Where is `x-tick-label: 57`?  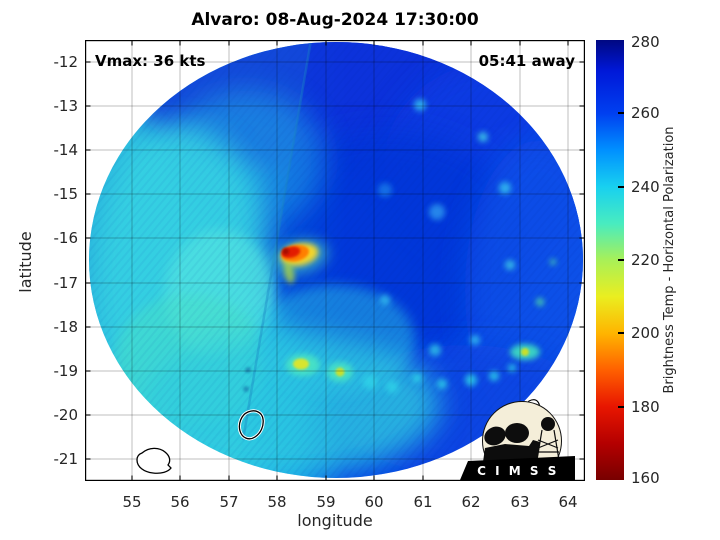 x-tick-label: 57 is located at coordinates (229, 502).